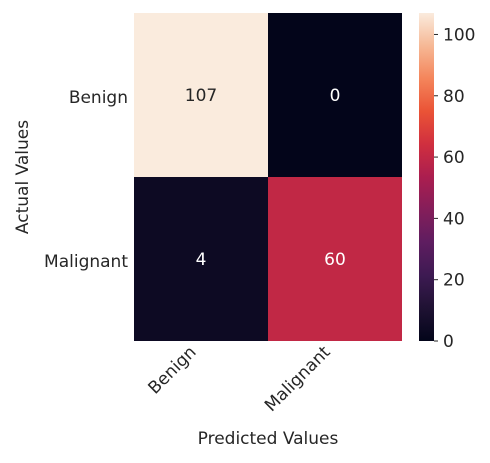 The image size is (490, 463). What do you see at coordinates (454, 188) in the screenshot?
I see `colorbar-ticks: 0 20 40 60 80 100` at bounding box center [454, 188].